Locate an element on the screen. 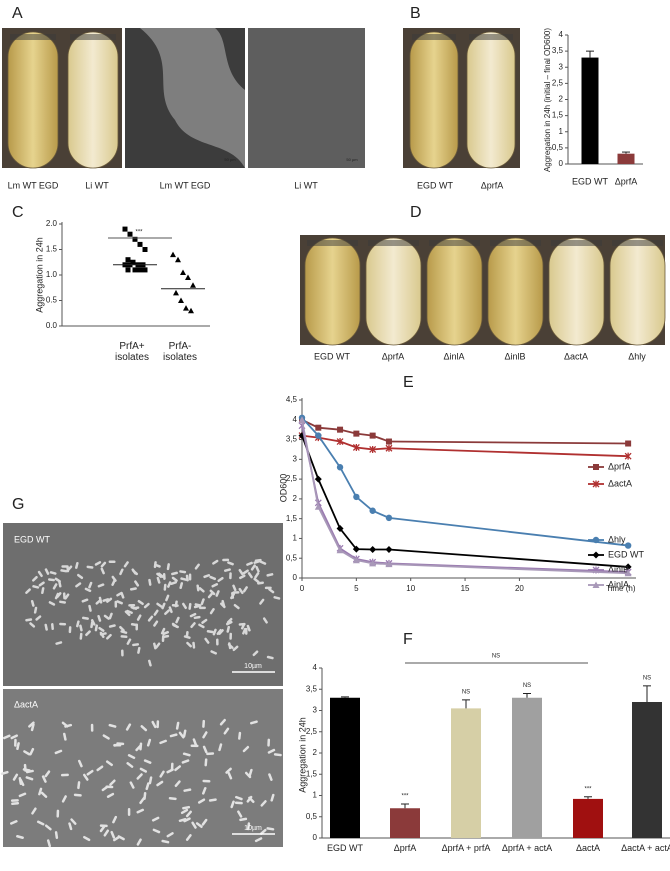 Image resolution: width=670 pixels, height=871 pixels. y-tick-label: 0.5 is located at coordinates (52, 300).